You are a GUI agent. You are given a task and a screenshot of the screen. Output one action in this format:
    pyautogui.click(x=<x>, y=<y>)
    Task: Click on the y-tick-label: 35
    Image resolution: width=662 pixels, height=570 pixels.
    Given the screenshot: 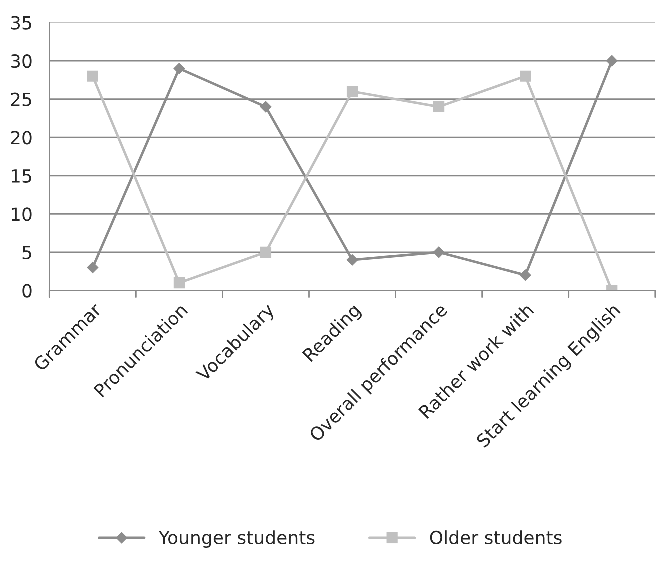 What is the action you would take?
    pyautogui.click(x=21, y=23)
    